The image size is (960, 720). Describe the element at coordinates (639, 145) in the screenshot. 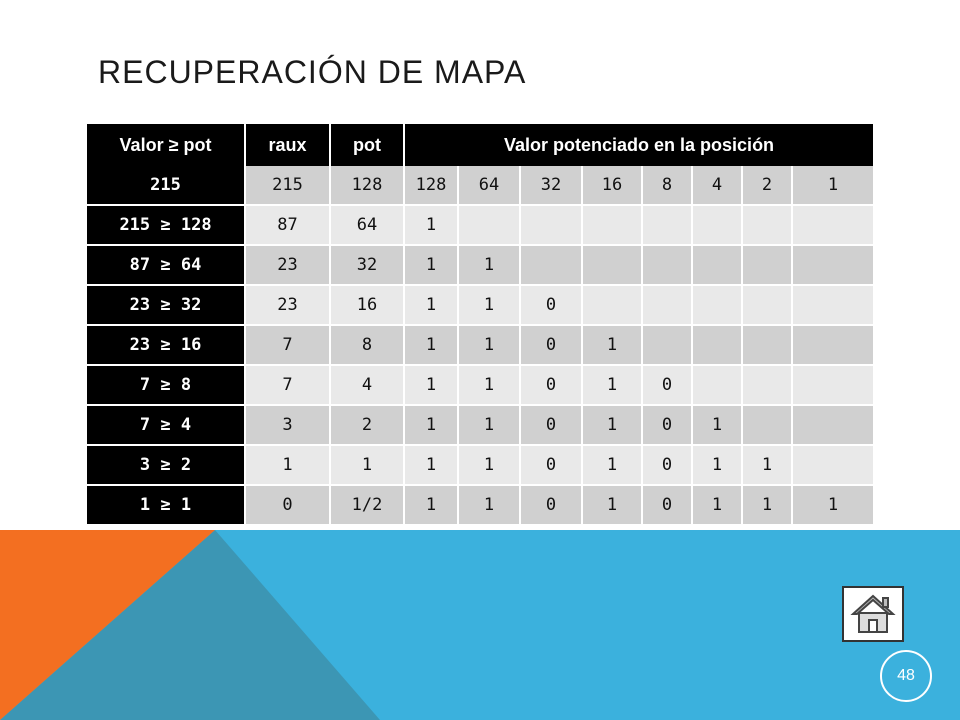

I see `header-valor-potenciado: Valor potenciado en la posición` at that location.